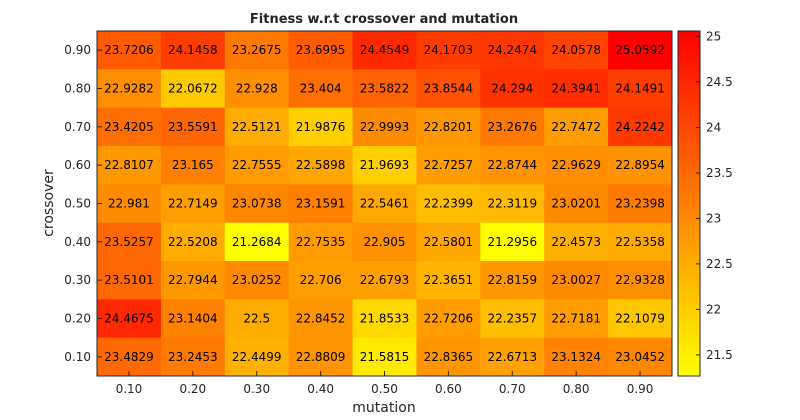 This screenshot has height=420, width=800. I want to click on cell-value-label: 22.7149, so click(193, 204).